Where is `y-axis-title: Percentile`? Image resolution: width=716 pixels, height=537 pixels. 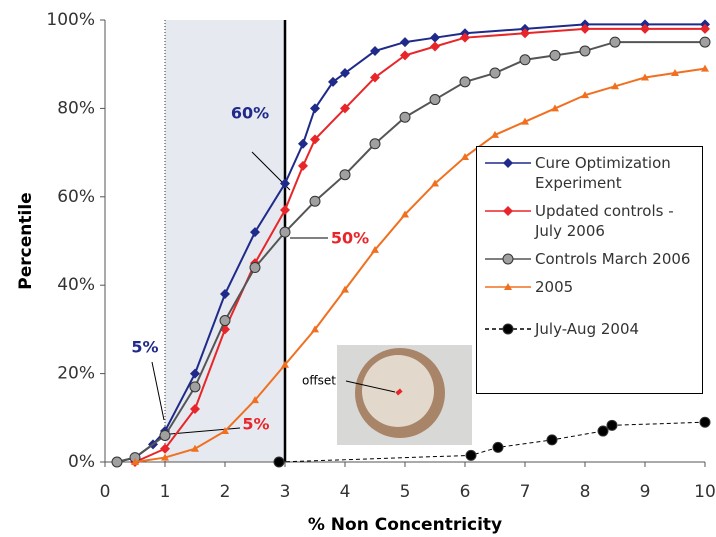
y-axis-title: Percentile is located at coordinates (26, 240).